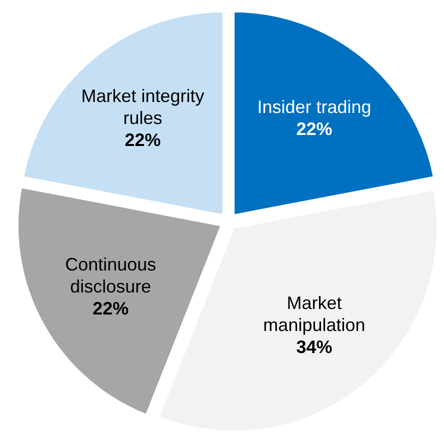 The image size is (444, 447). I want to click on data-label: 34%, so click(314, 347).